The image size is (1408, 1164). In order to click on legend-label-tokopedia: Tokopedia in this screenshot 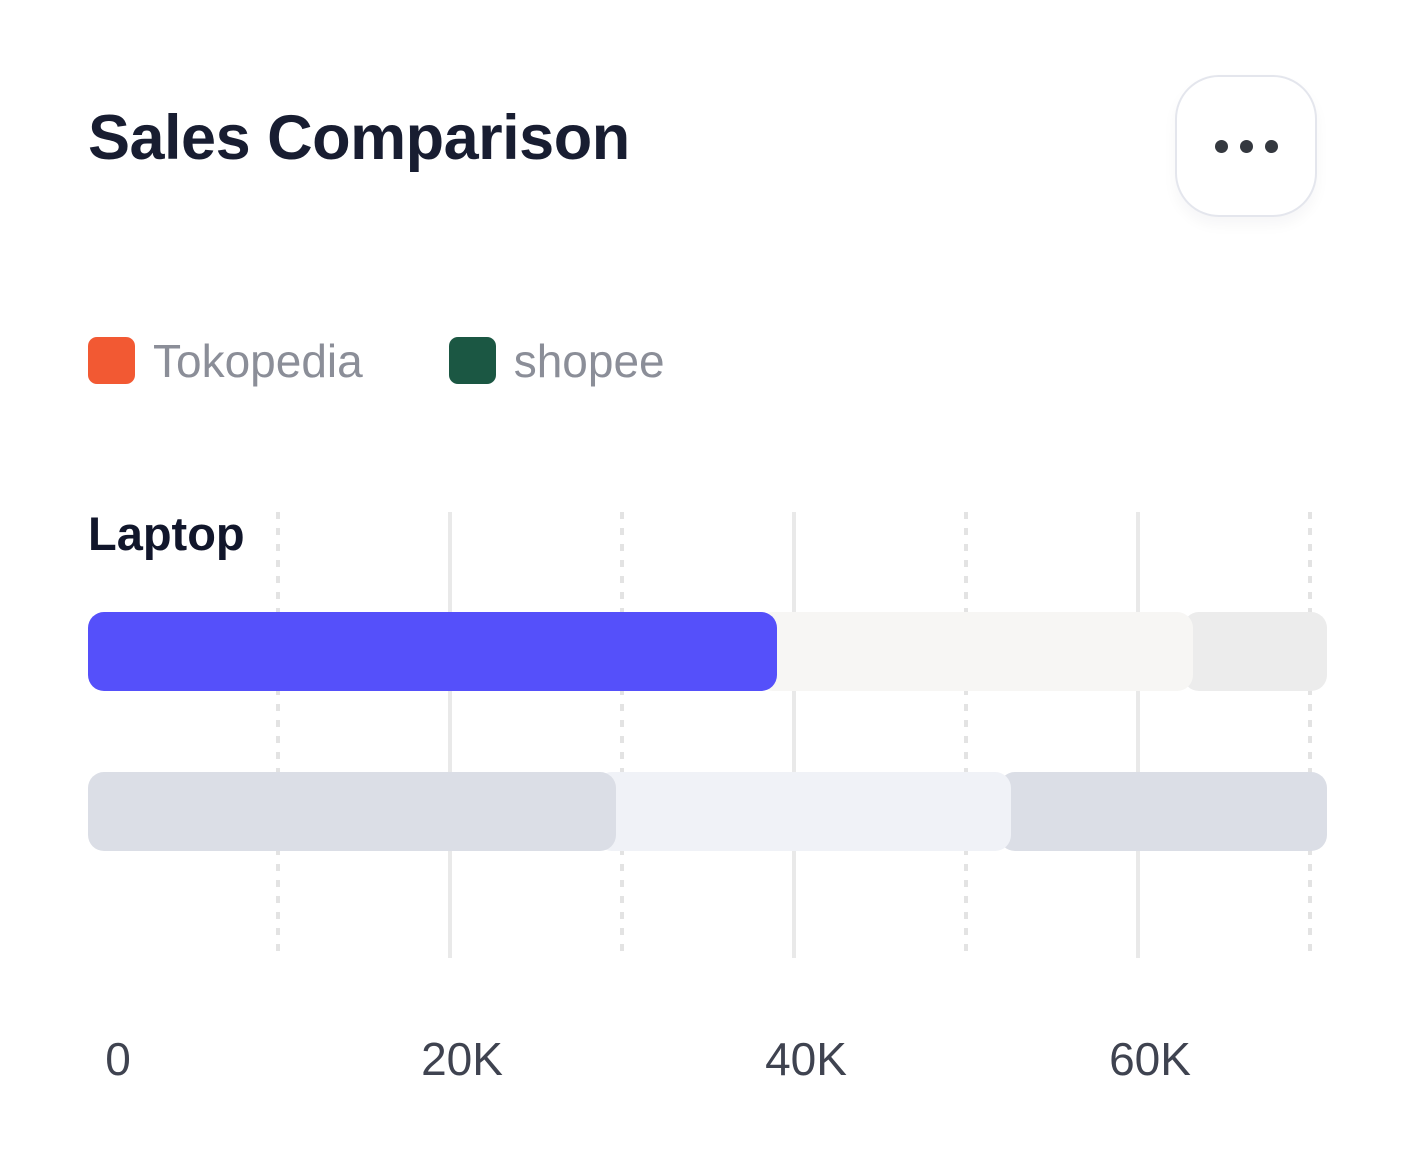, I will do `click(258, 360)`.